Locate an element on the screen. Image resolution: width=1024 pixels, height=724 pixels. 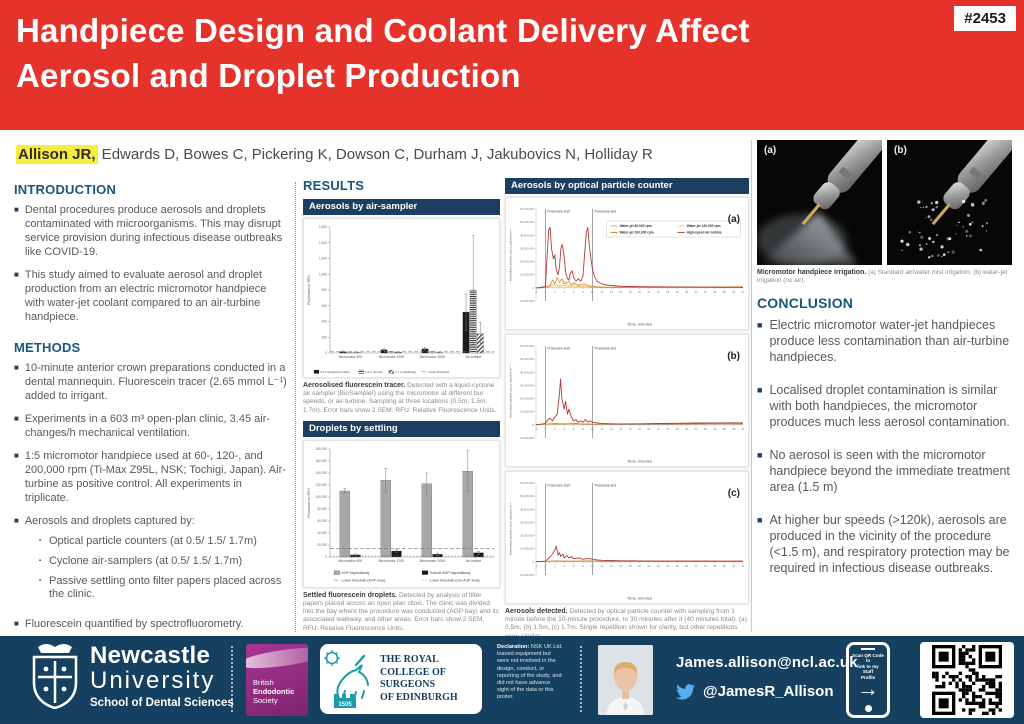
svg-text: Micromotor 200K is located at coordinates (433, 561).